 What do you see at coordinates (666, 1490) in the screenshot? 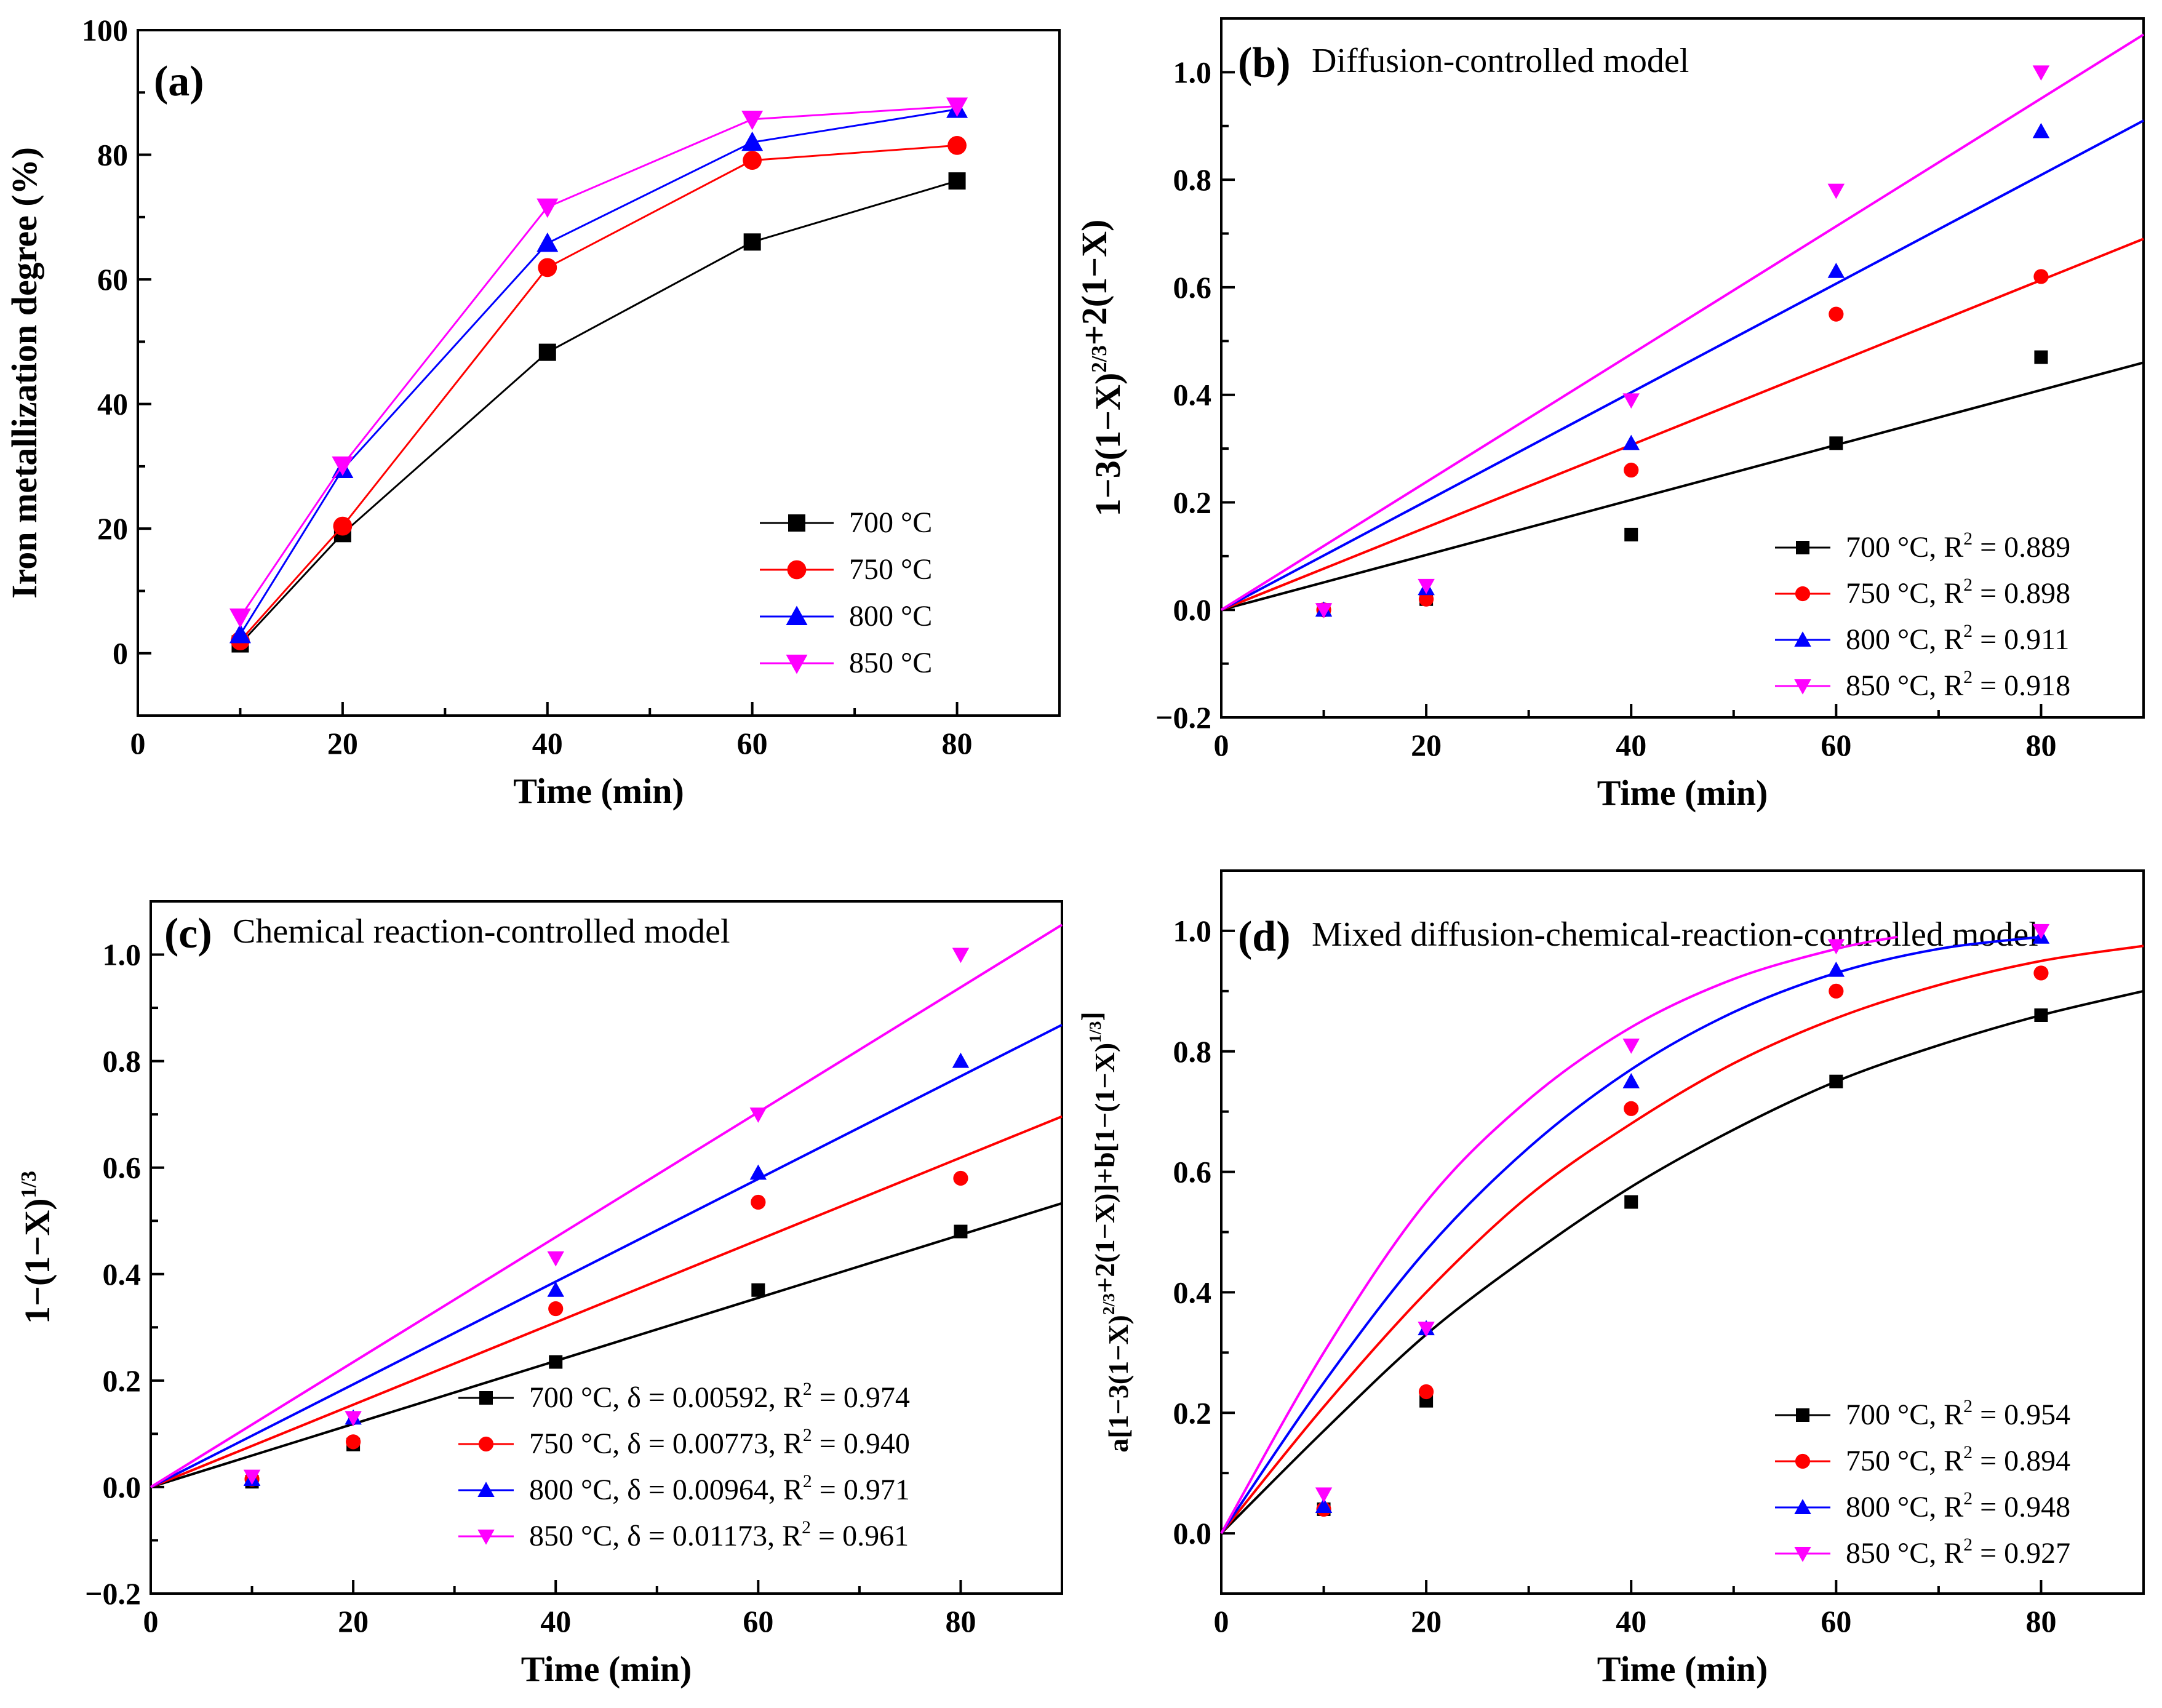
I see `legend-label-text: 800 °C, δ = 0.00964, R` at bounding box center [666, 1490].